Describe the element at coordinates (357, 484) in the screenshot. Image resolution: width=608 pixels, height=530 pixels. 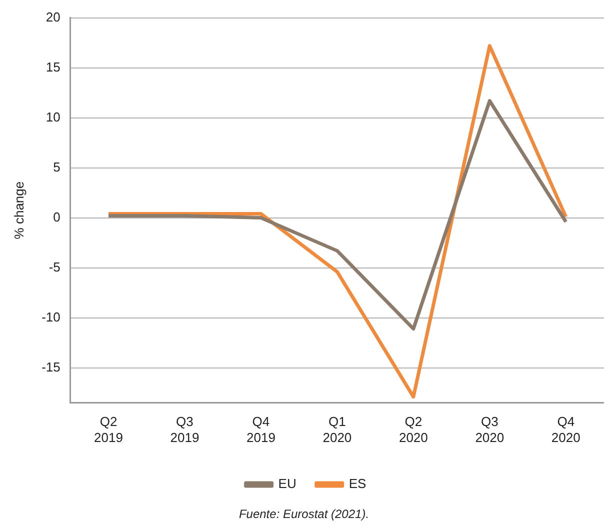
I see `legend-label: ES` at that location.